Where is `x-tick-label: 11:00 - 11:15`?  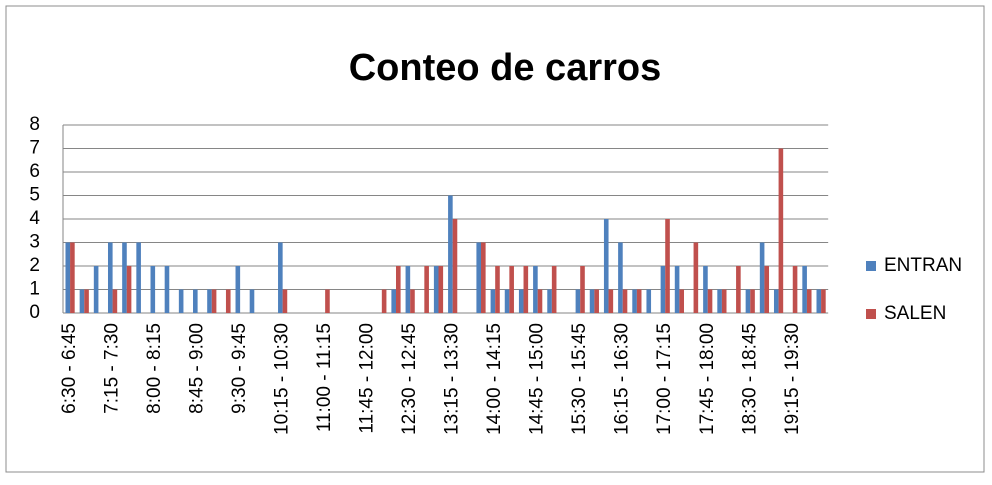 x-tick-label: 11:00 - 11:15 is located at coordinates (324, 377).